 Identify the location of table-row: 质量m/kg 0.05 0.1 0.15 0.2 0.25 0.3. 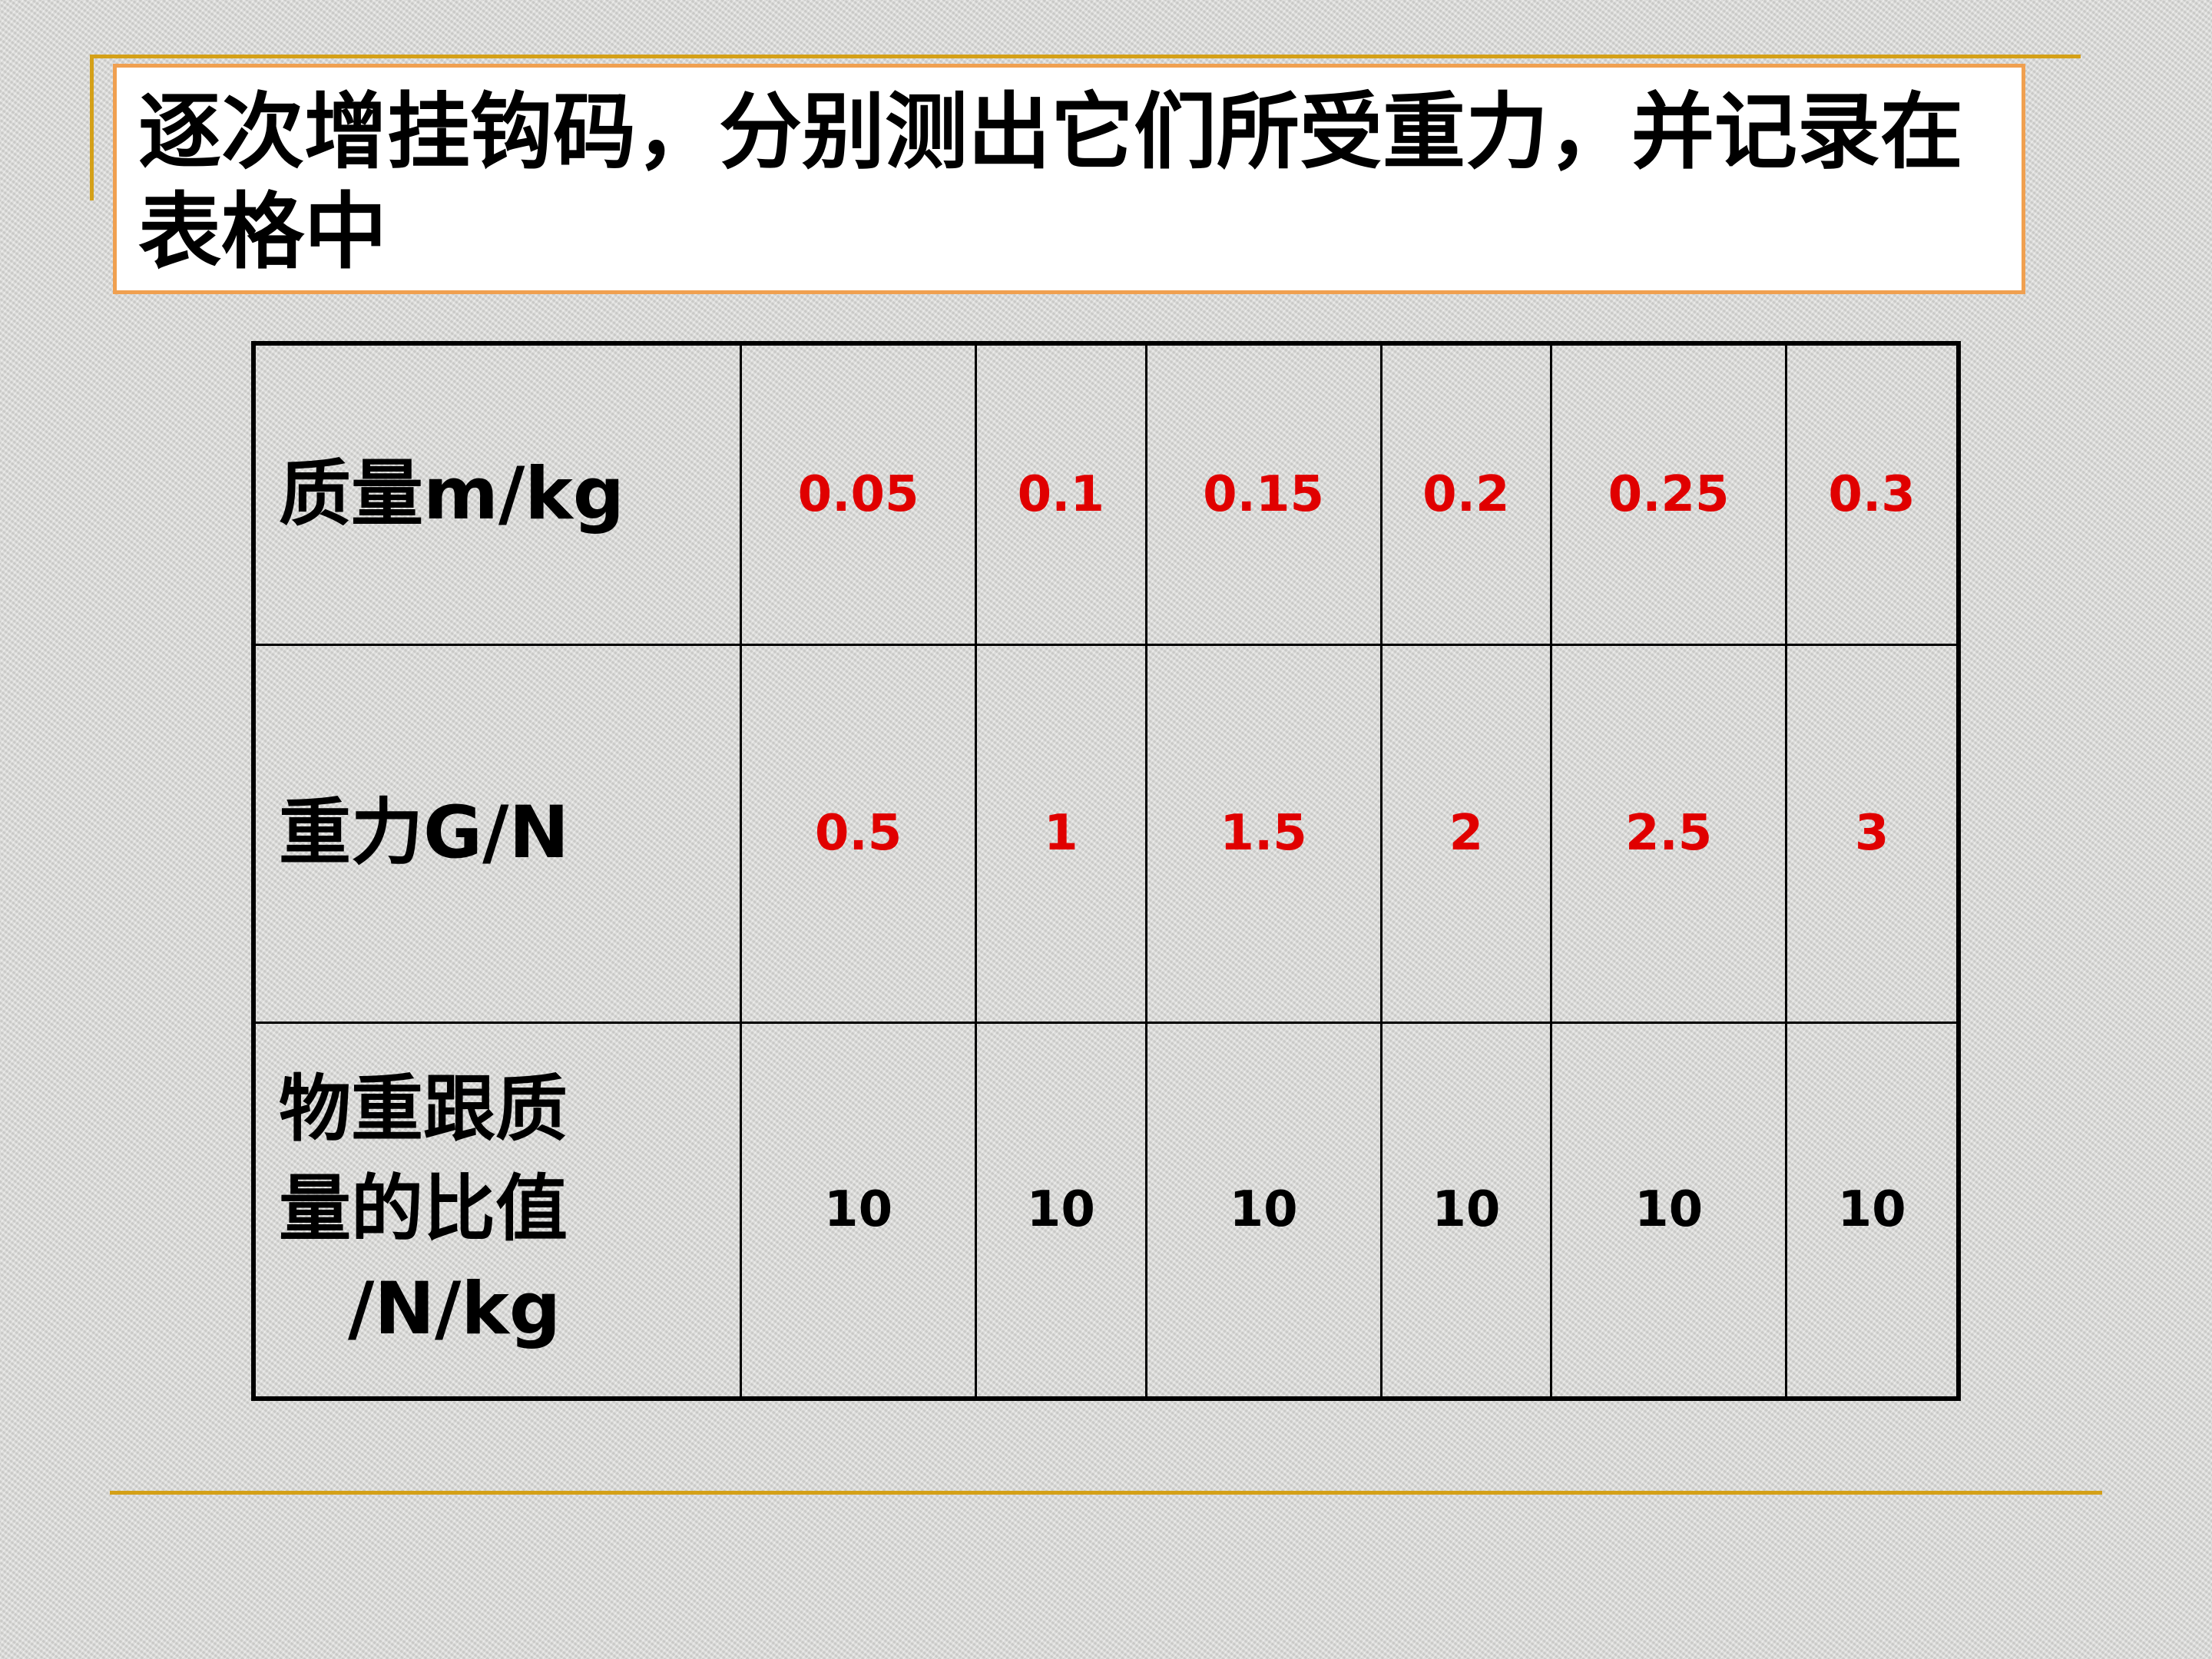
(1106, 494).